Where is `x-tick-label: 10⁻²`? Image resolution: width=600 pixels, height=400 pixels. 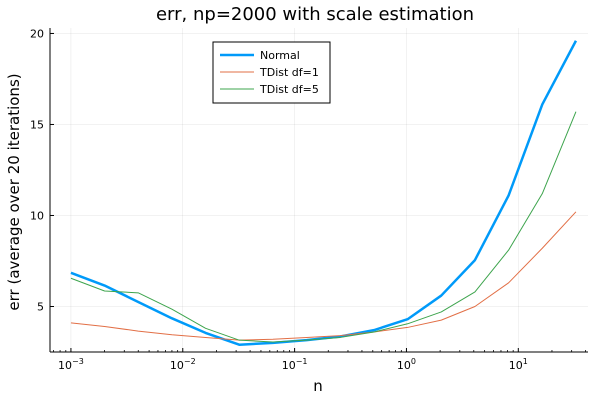
x-tick-label: 10⁻² is located at coordinates (183, 364).